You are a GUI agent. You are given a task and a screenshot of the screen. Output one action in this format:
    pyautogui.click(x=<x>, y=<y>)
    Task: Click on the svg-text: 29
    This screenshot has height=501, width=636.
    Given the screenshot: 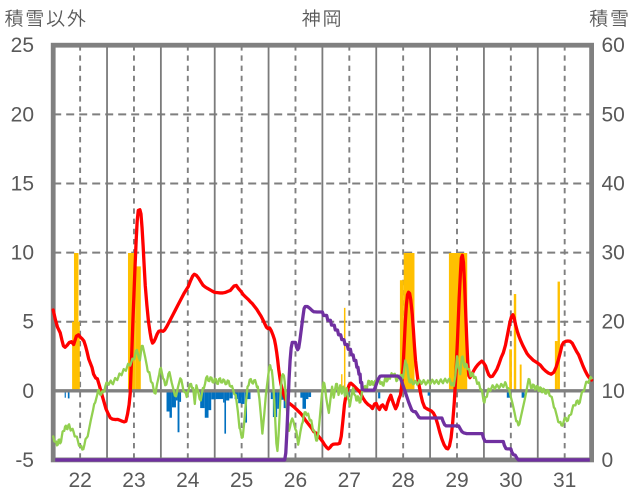 What is the action you would take?
    pyautogui.click(x=456, y=480)
    